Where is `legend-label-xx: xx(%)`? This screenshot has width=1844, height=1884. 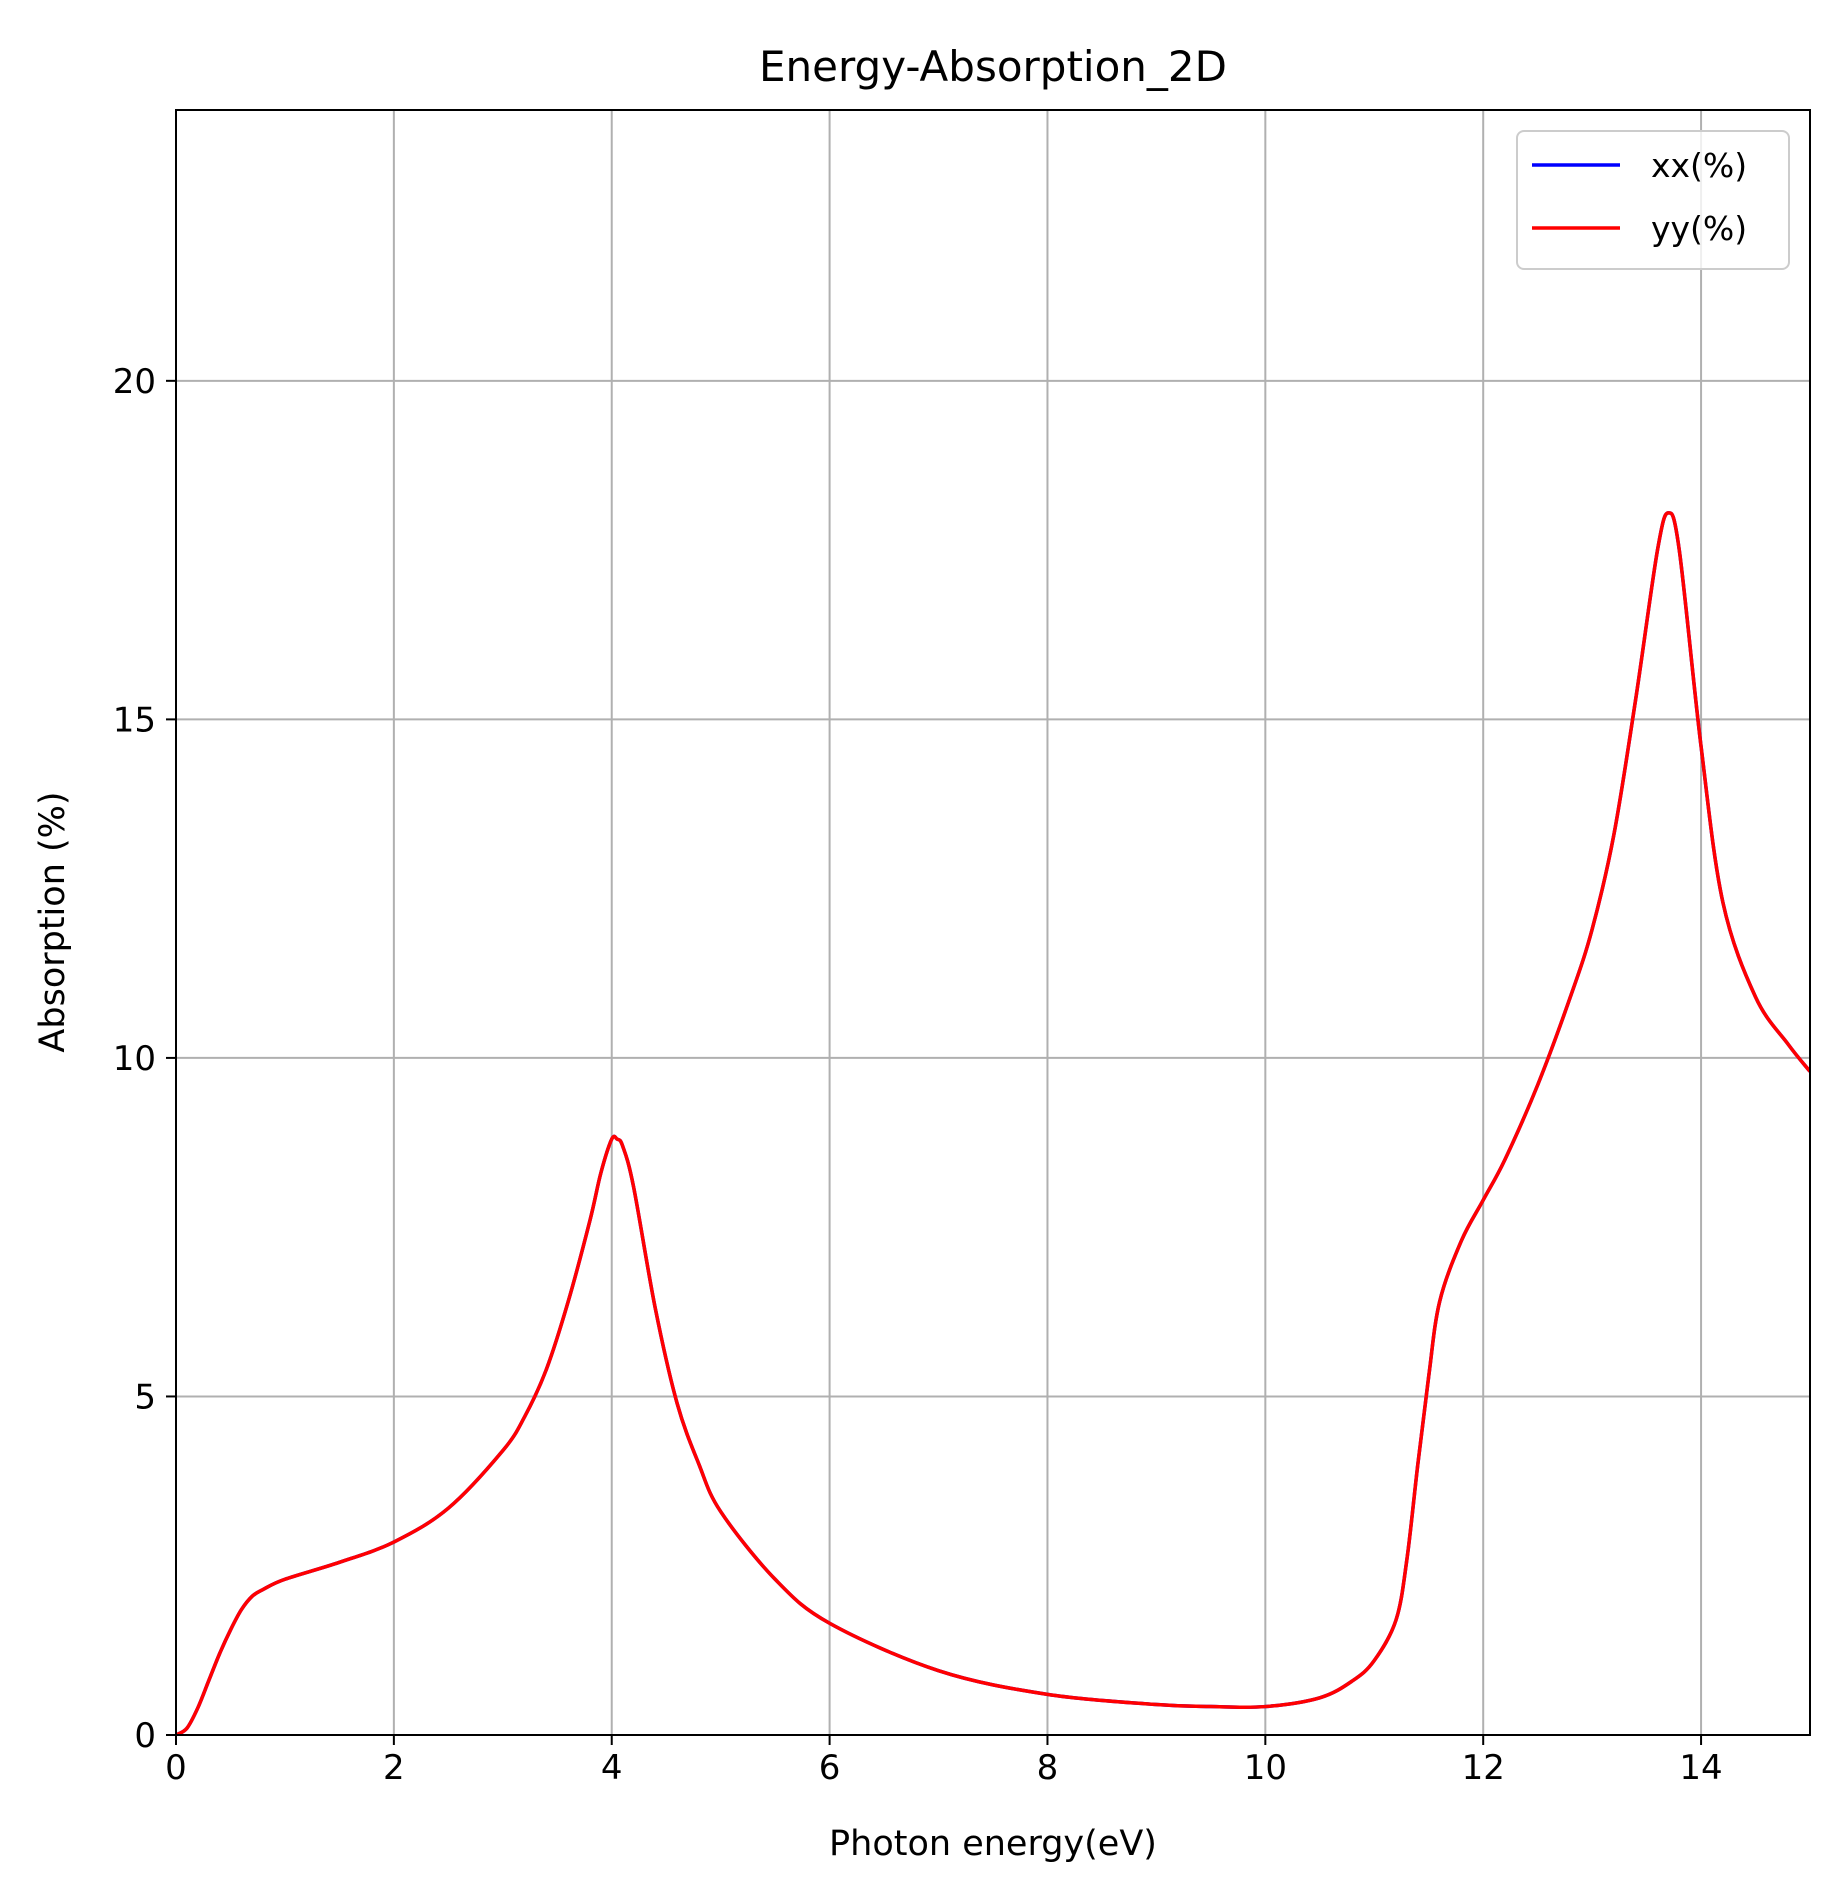
legend-label-xx: xx(%) is located at coordinates (1699, 165).